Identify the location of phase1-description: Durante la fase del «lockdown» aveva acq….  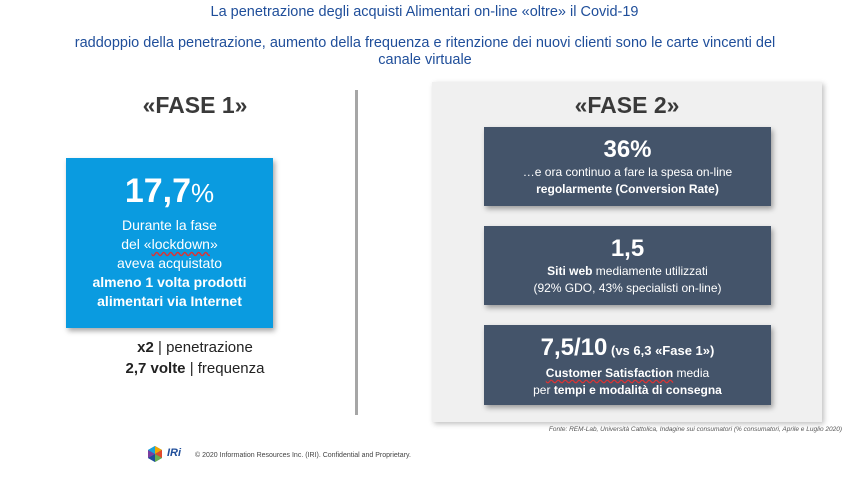
(169, 263).